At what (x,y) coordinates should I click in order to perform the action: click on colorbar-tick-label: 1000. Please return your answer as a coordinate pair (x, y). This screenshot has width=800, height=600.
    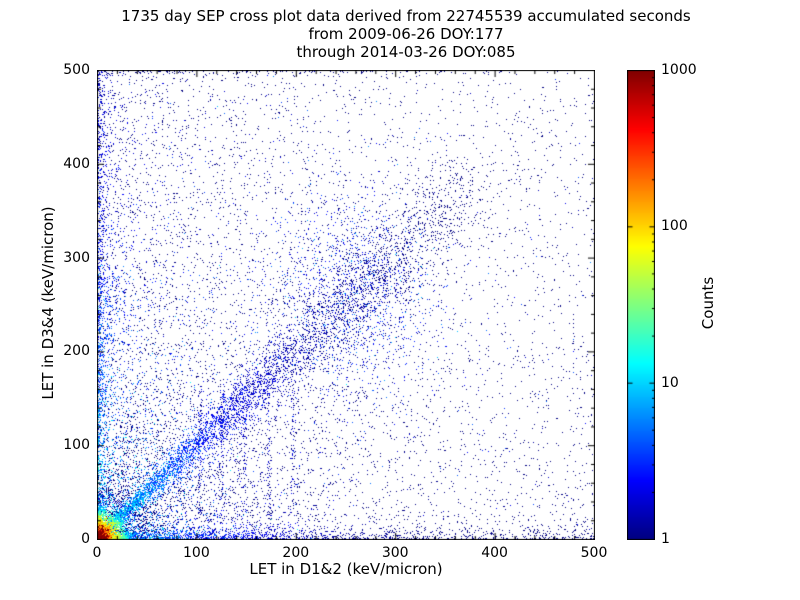
    Looking at the image, I should click on (679, 70).